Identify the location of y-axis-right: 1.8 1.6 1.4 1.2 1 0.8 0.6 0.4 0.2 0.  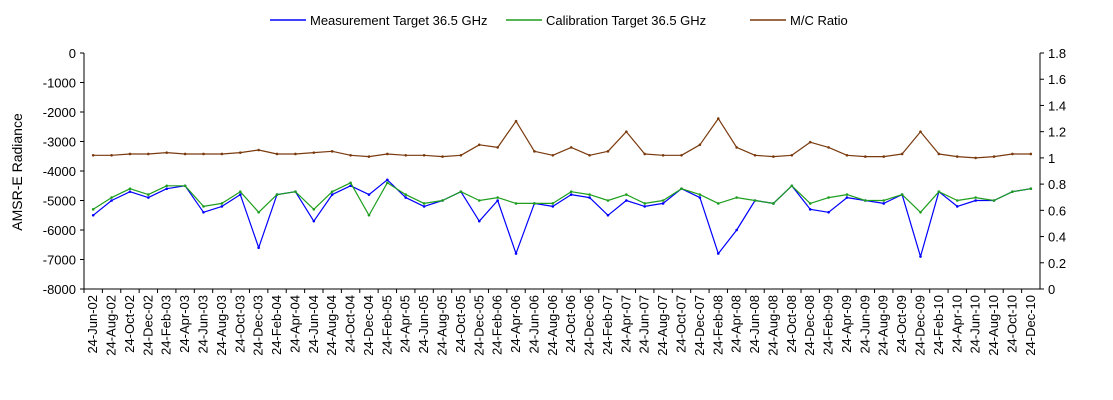
(1053, 171).